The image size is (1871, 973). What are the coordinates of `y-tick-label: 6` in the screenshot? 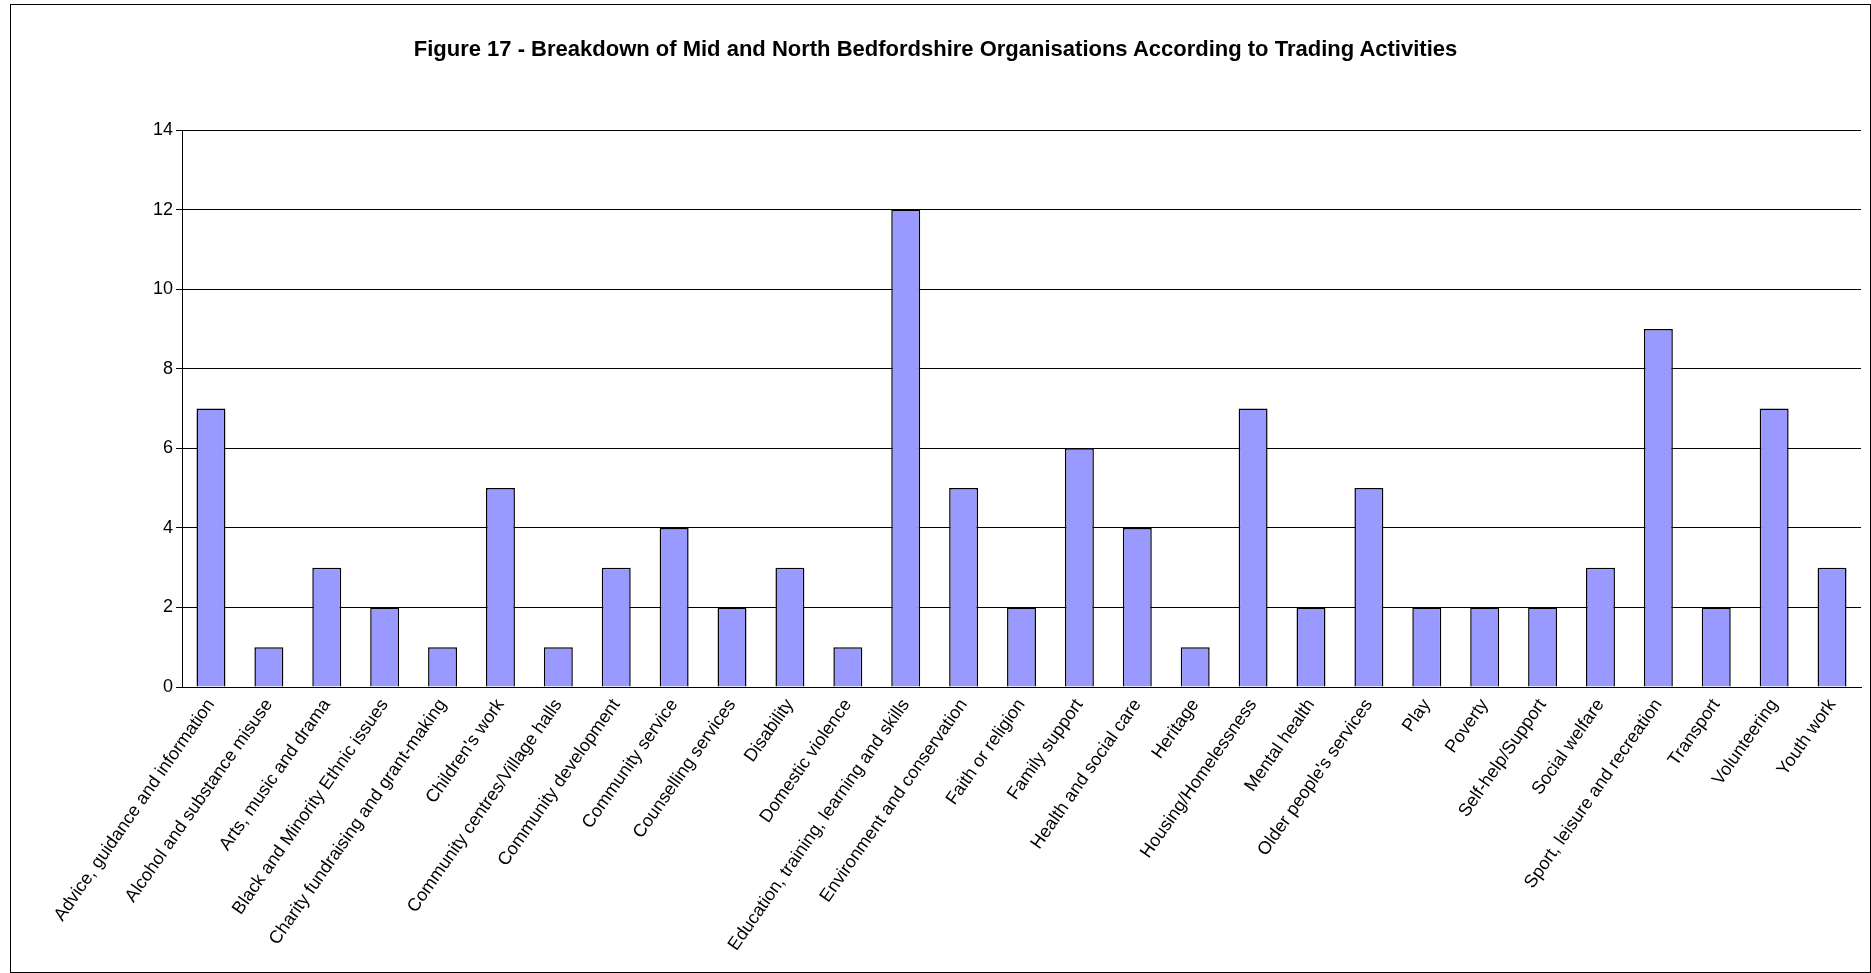 It's located at (168, 447).